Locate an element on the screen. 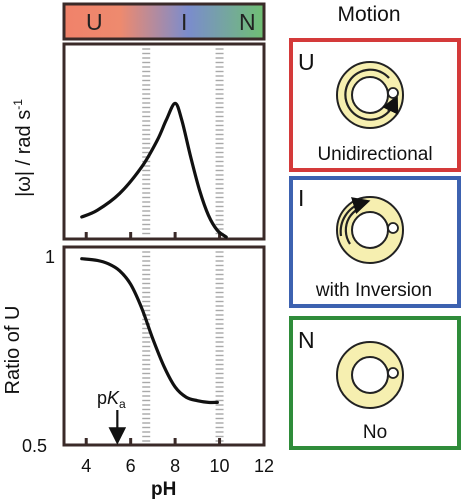 The height and width of the screenshot is (500, 465). gradient-label-u: U is located at coordinates (94, 22).